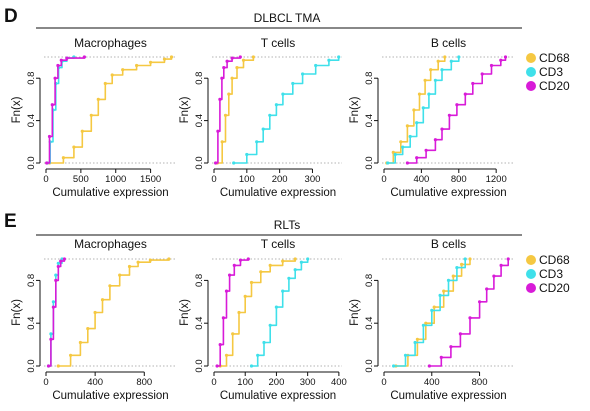  Describe the element at coordinates (287, 225) in the screenshot. I see `group-title-rlts: RLTs` at that location.